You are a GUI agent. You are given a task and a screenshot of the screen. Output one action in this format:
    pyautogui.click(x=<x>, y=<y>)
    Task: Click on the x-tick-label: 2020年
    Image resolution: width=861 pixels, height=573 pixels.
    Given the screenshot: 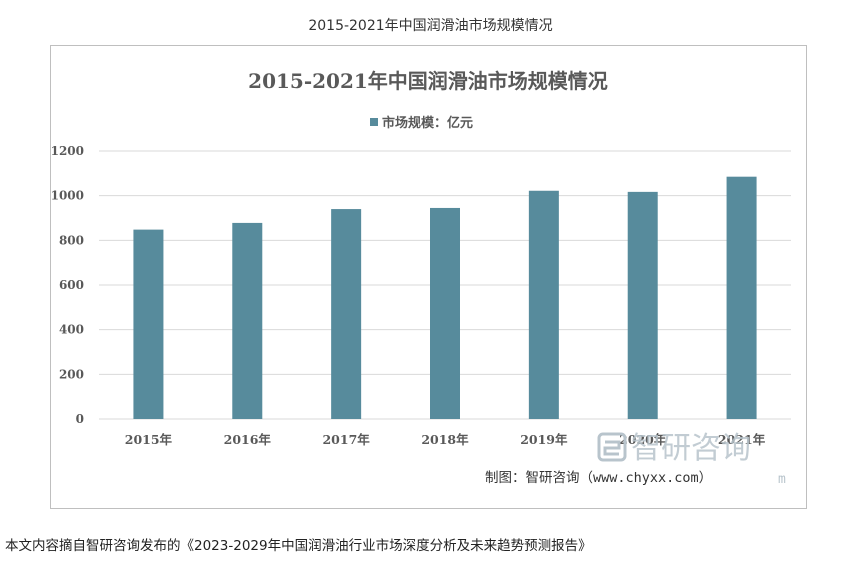 What is the action you would take?
    pyautogui.click(x=643, y=439)
    